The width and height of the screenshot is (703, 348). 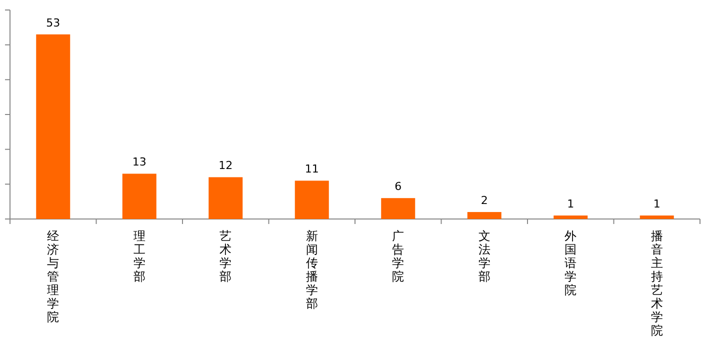 I want to click on x-tick-label: 文法学部, so click(x=484, y=256).